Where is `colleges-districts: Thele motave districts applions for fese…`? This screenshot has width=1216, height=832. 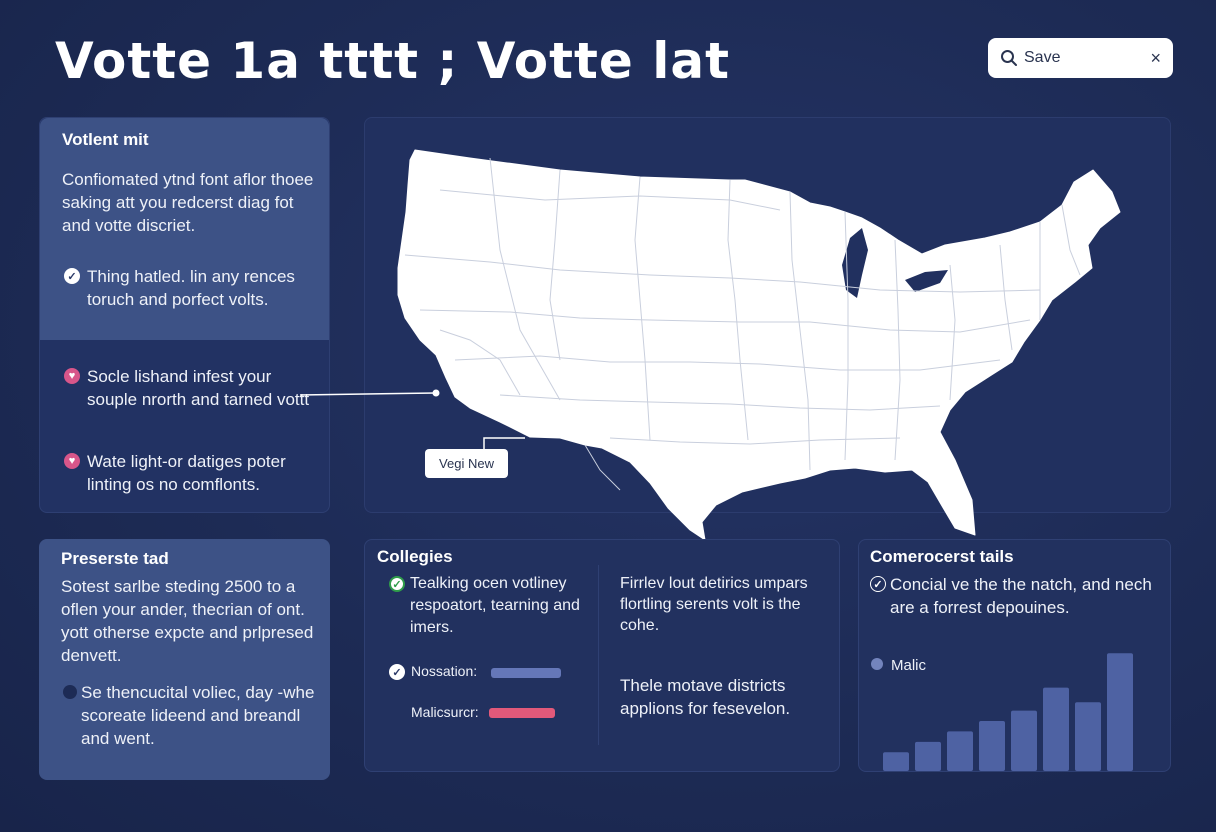 colleges-districts: Thele motave districts applions for fese… is located at coordinates (705, 697).